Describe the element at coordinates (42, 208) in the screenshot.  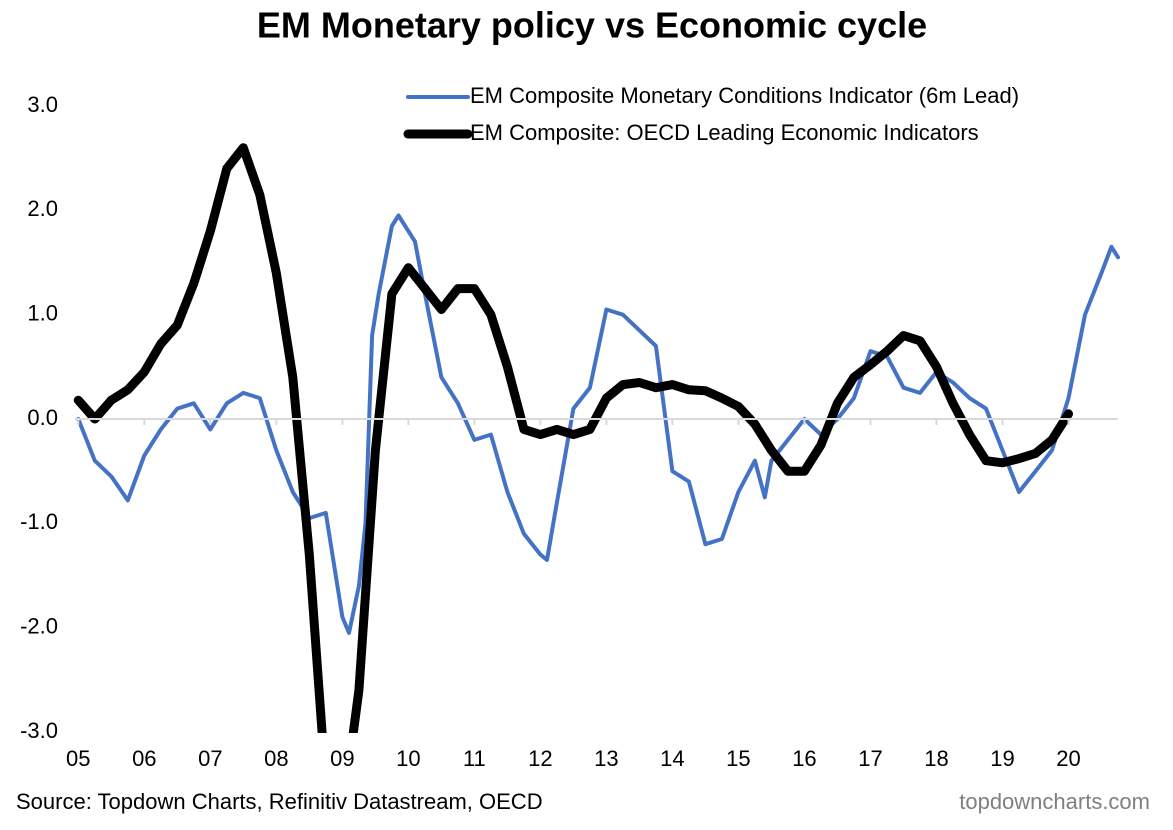
I see `y-tick-label: 2.0` at that location.